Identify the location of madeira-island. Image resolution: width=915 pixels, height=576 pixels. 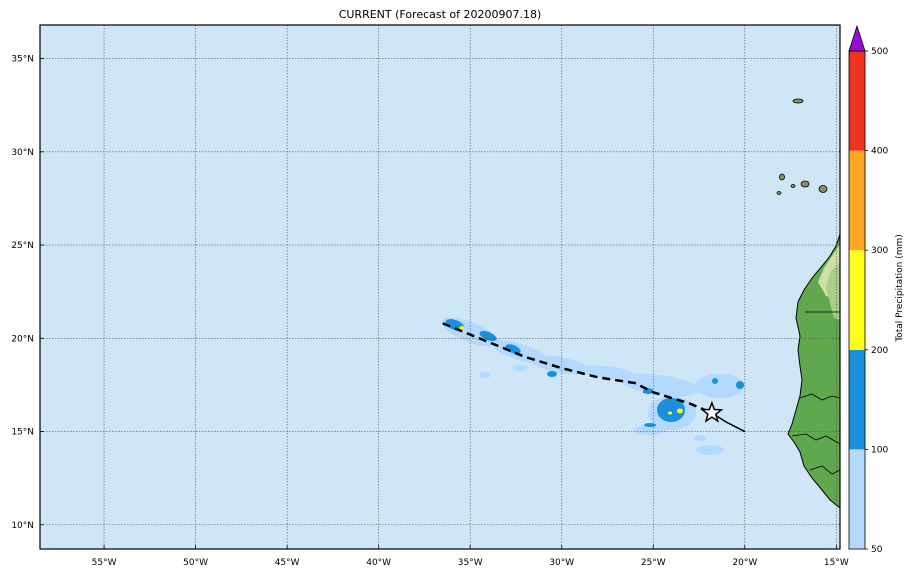
(798, 101).